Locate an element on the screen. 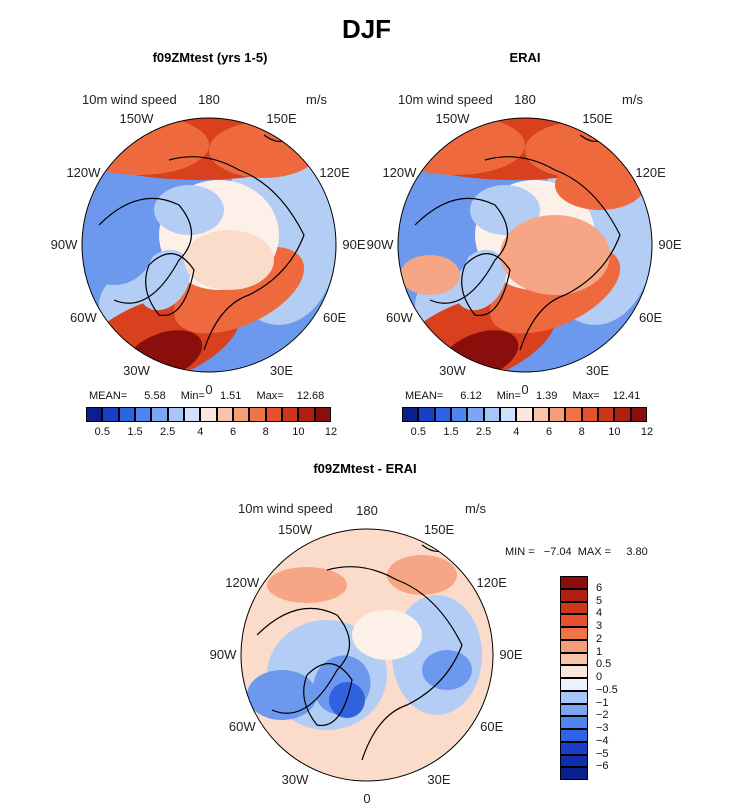 This screenshot has height=806, width=733. units-label-diff: m/s is located at coordinates (475, 508).